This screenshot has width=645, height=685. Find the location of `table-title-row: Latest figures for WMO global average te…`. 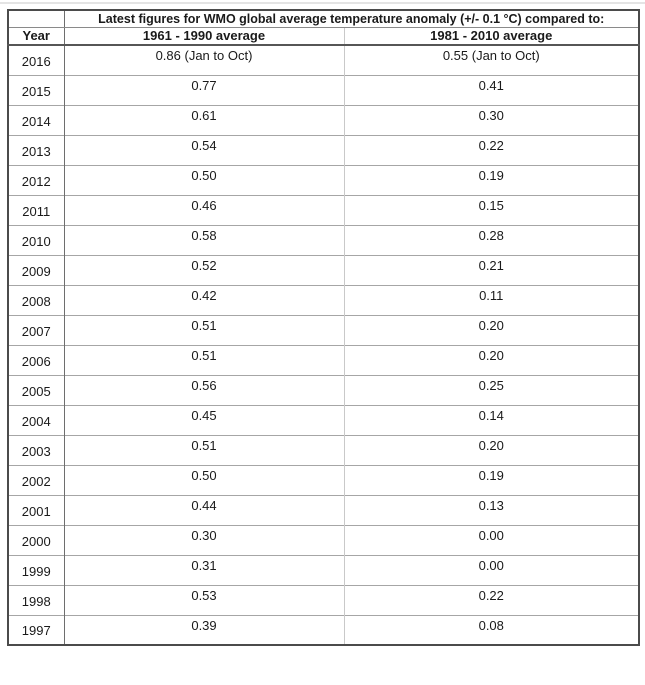

table-title-row: Latest figures for WMO global average te… is located at coordinates (323, 19).